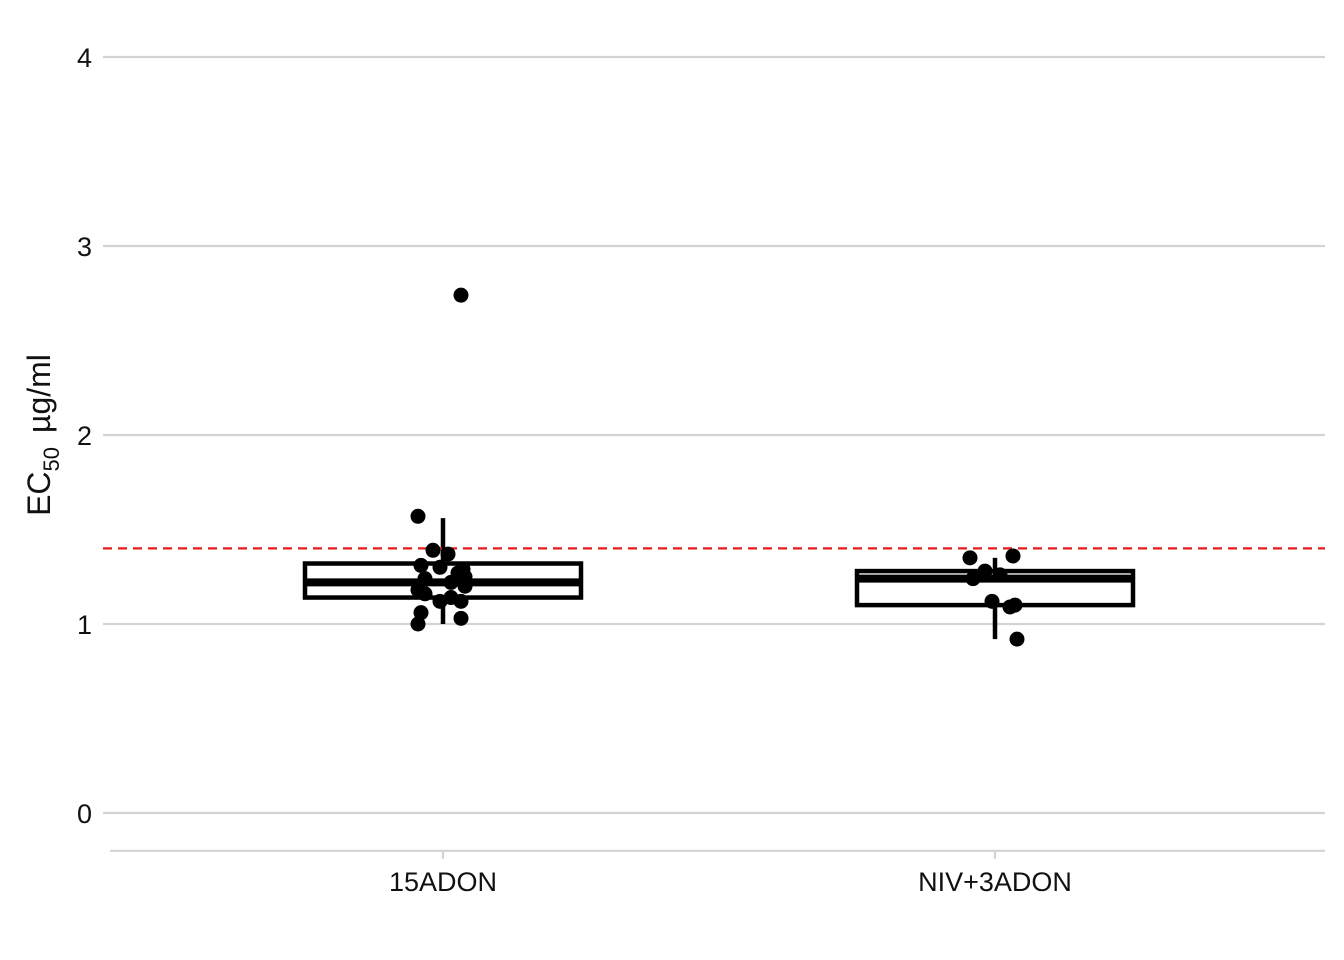  Describe the element at coordinates (84, 625) in the screenshot. I see `y-tick-label: 1` at that location.